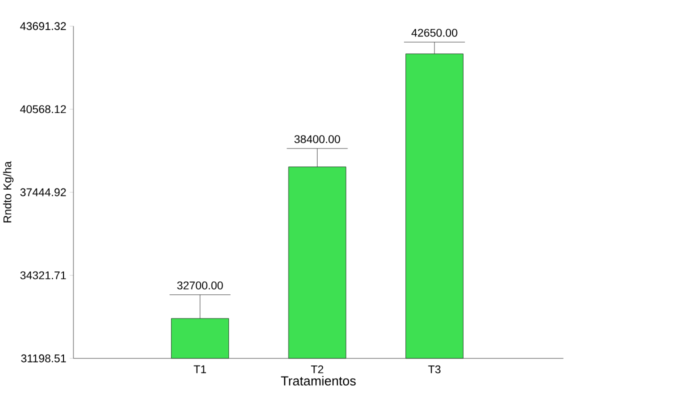 The image size is (690, 416). What do you see at coordinates (43, 275) in the screenshot?
I see `y-tick-label: 34321.71` at bounding box center [43, 275].